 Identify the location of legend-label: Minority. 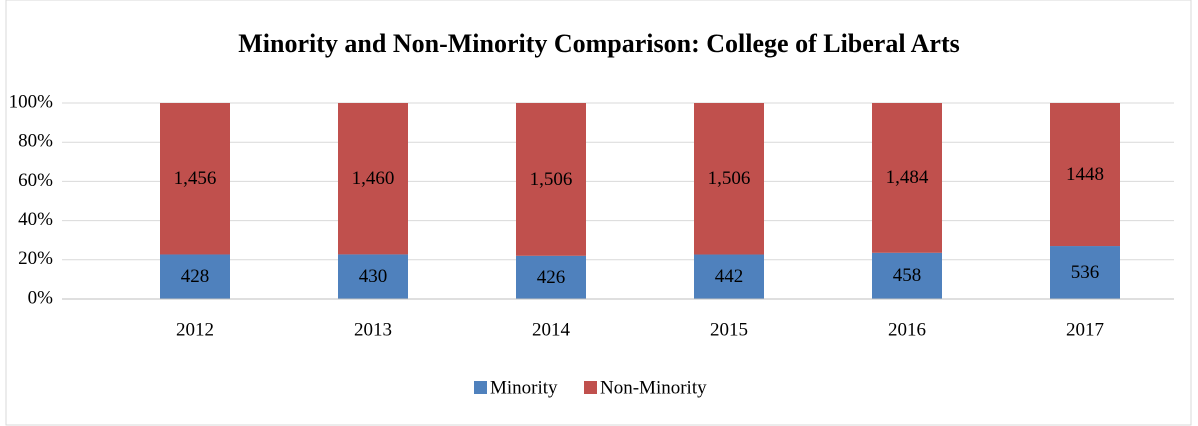
(524, 387).